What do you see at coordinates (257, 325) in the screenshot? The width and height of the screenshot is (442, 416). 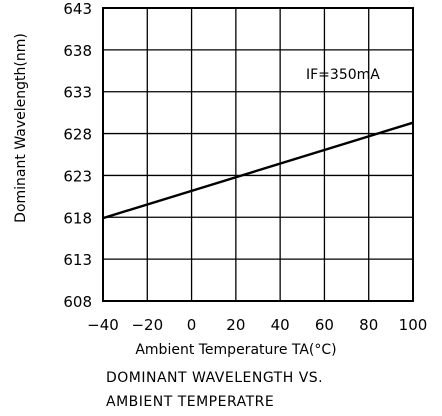 I see `x-tick-labels: −40 −20 0 20 40 60 80 100` at bounding box center [257, 325].